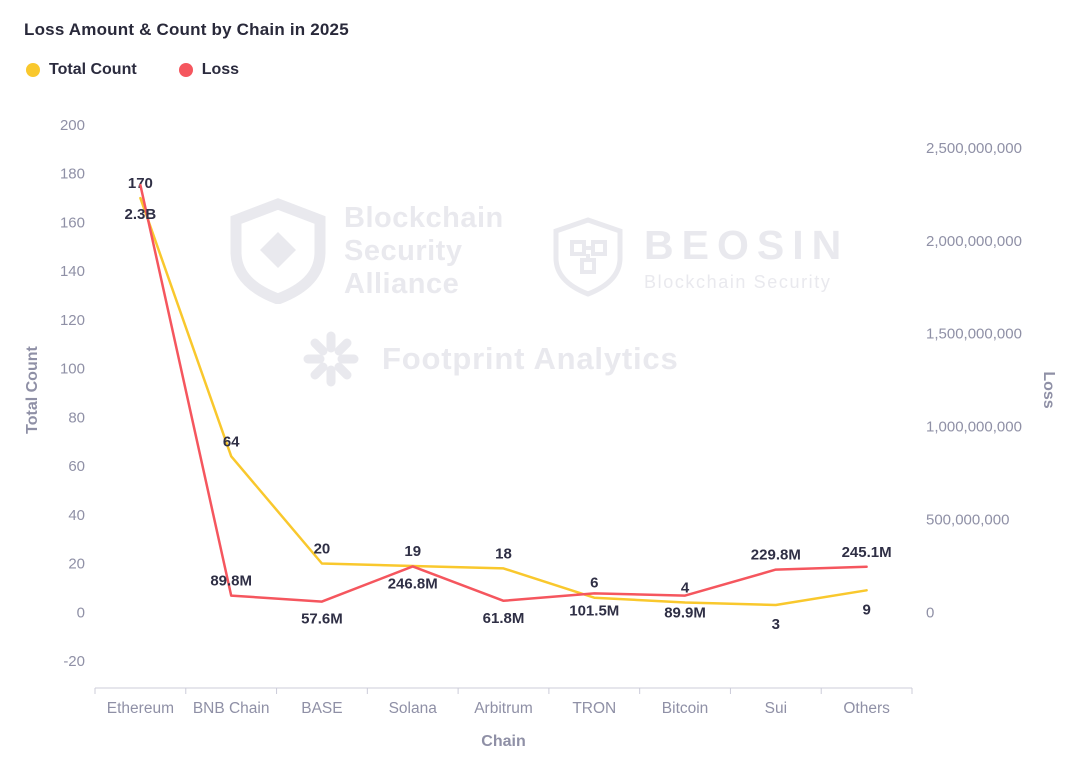 The image size is (1080, 778). I want to click on legend-label-loss: Loss, so click(220, 69).